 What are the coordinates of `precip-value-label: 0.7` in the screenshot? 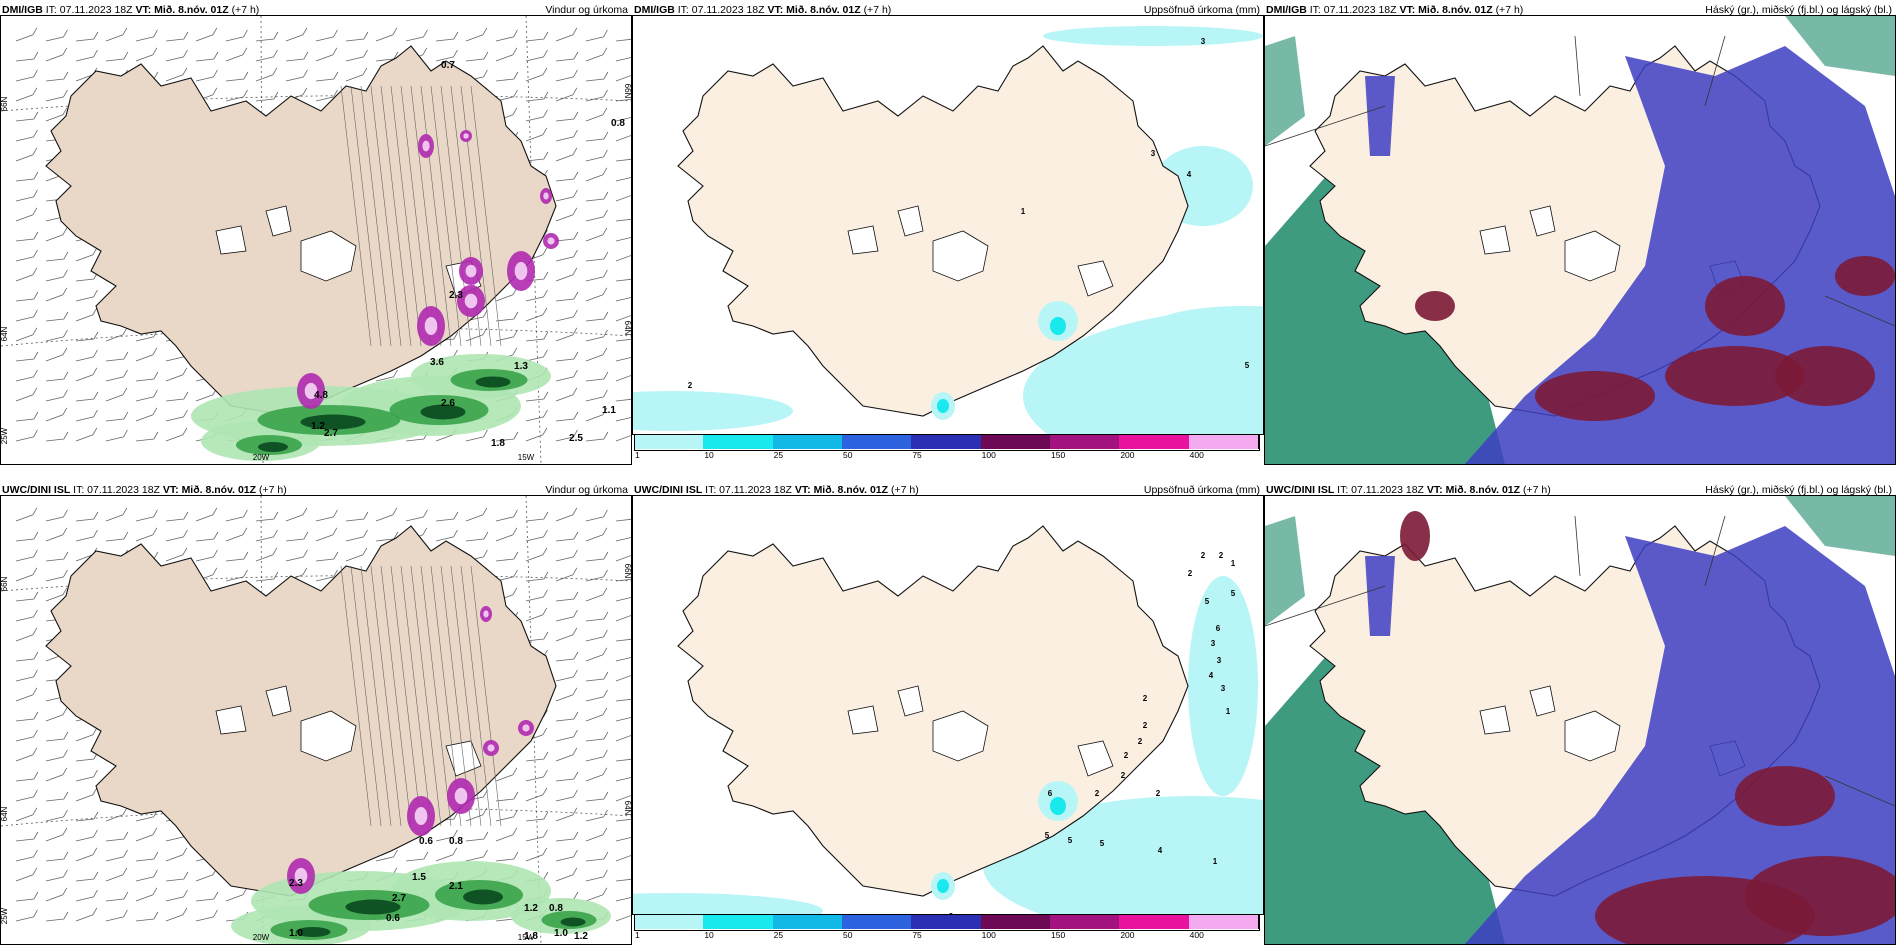 It's located at (448, 65).